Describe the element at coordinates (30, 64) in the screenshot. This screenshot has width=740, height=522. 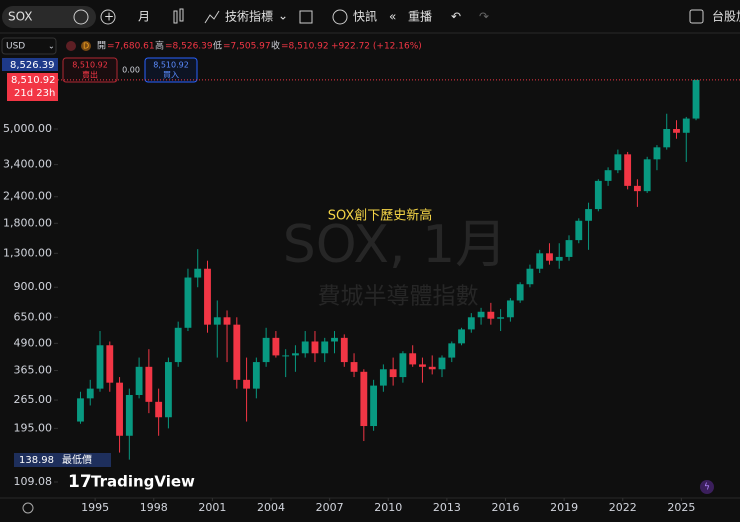
I see `high-badge` at that location.